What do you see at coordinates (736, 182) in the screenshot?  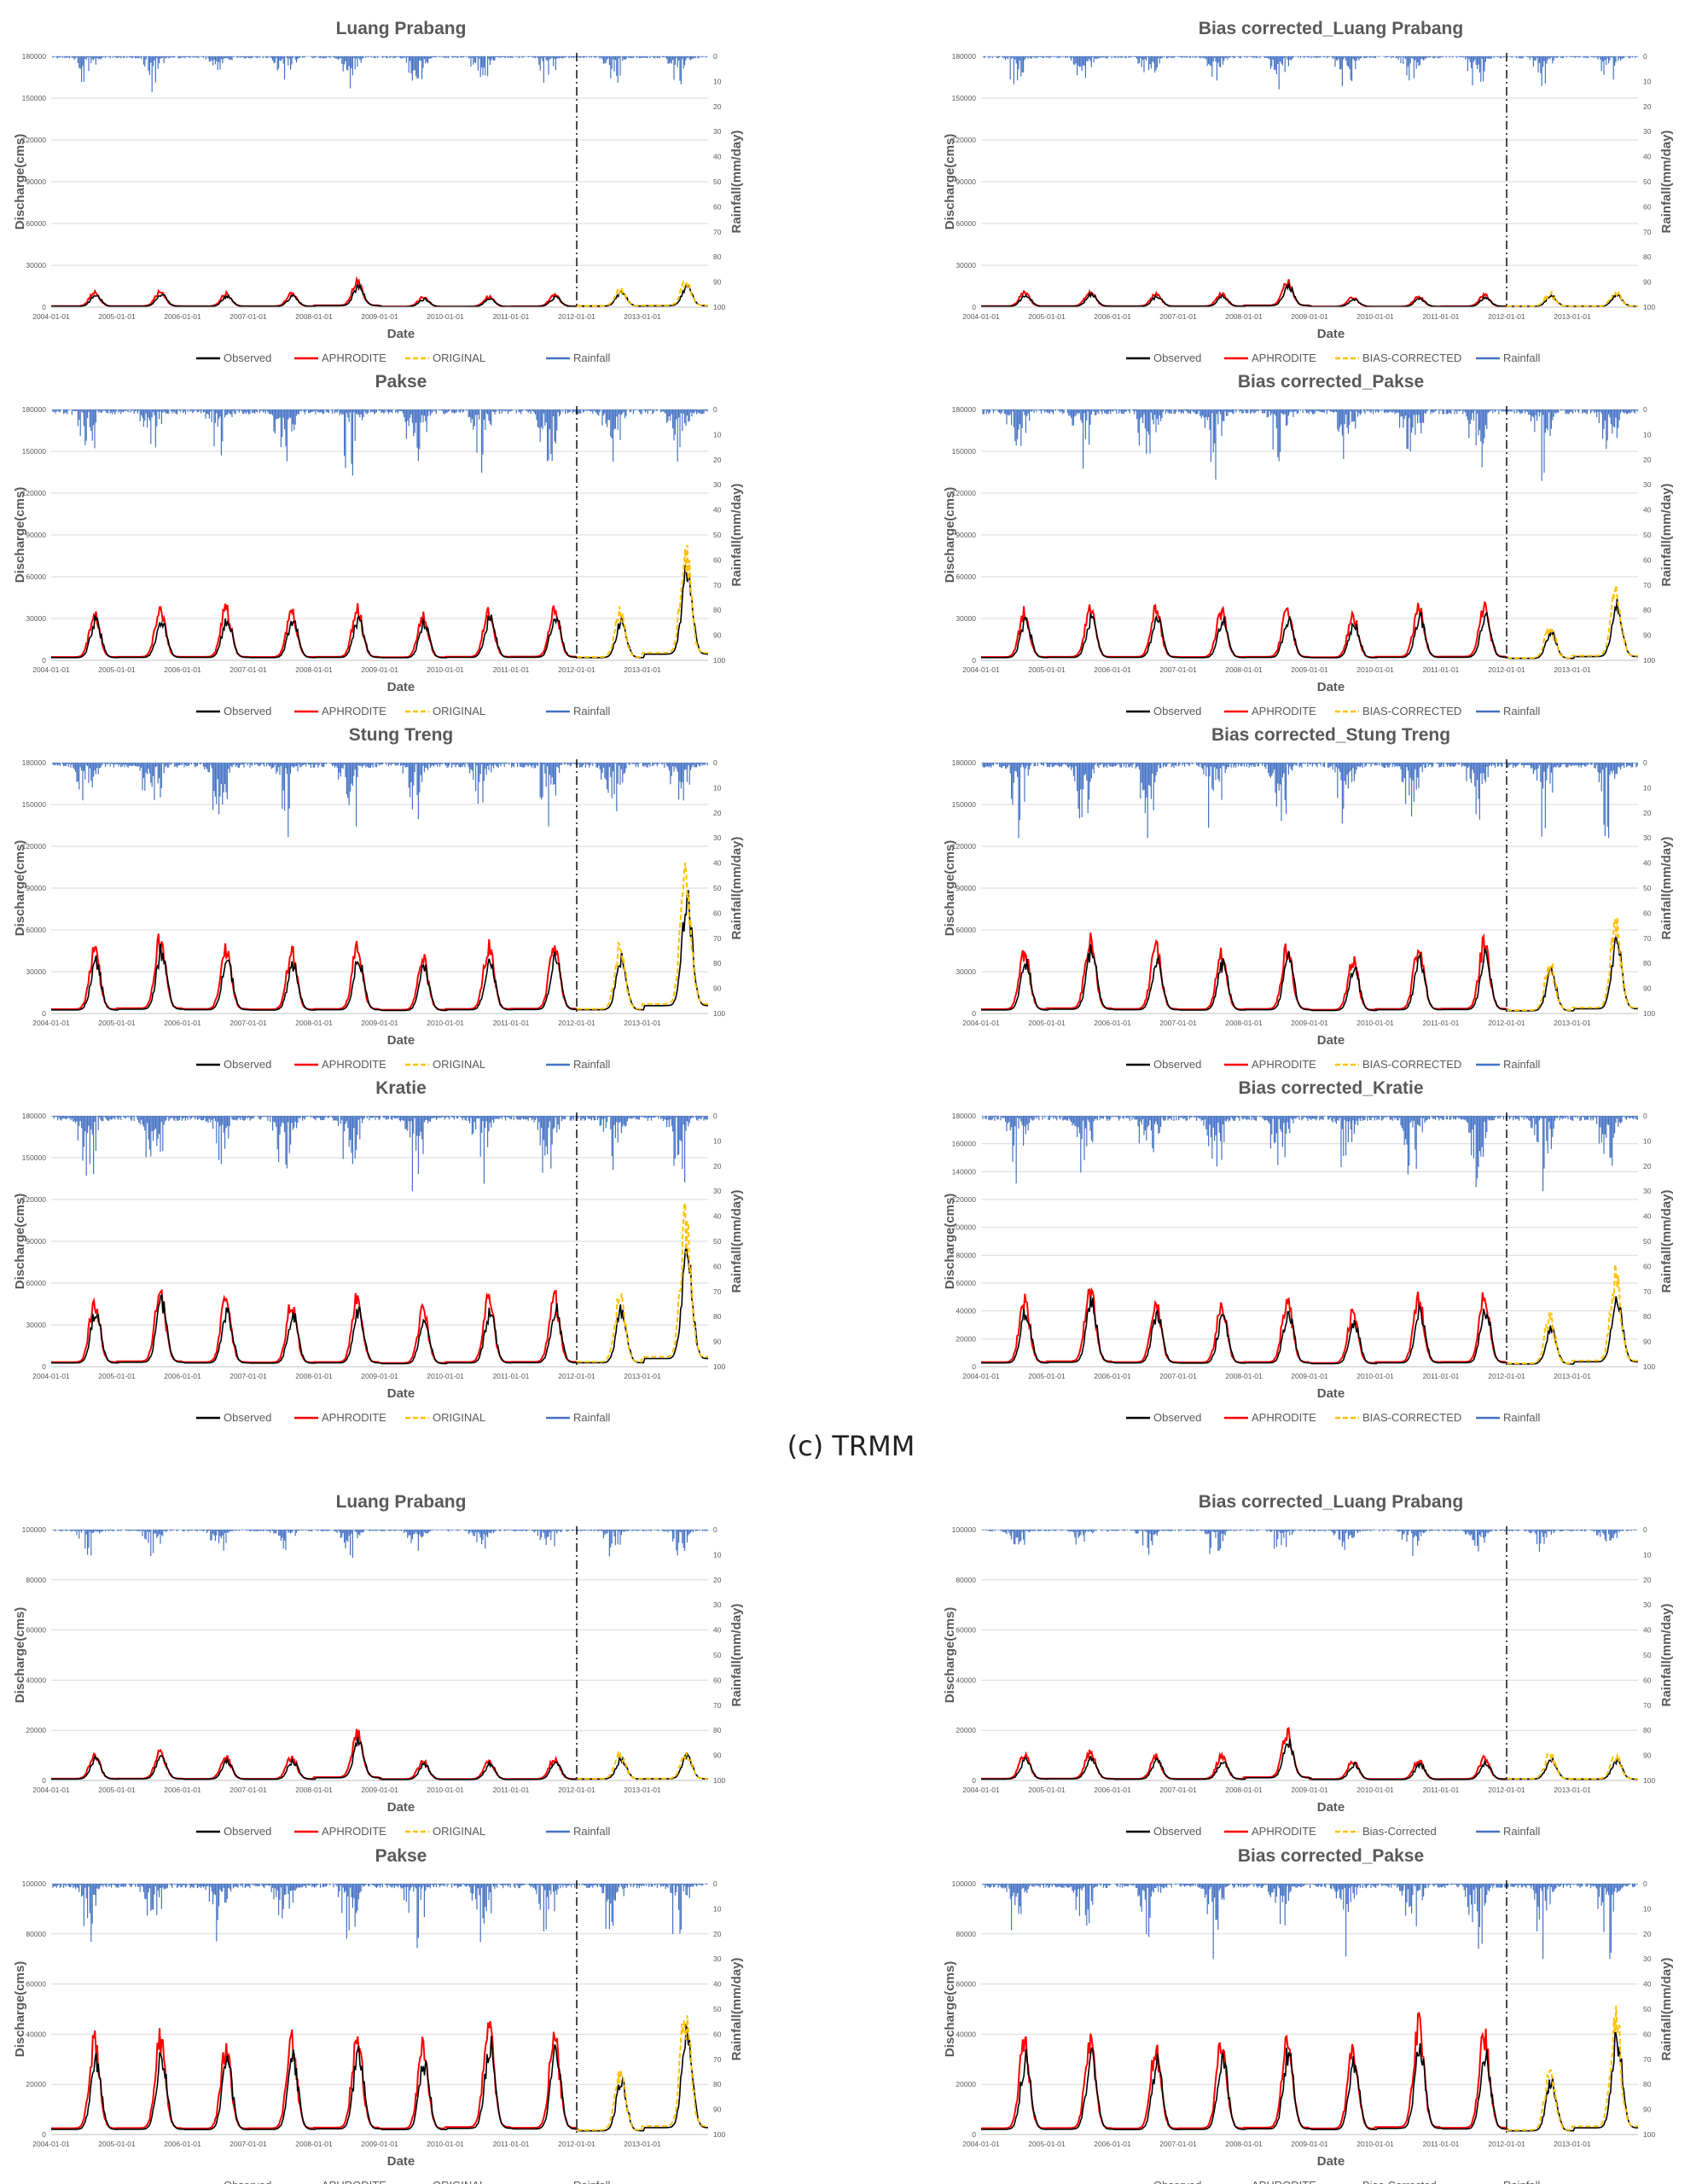 I see `y2-axis-label: Rainfall(mm/day)` at bounding box center [736, 182].